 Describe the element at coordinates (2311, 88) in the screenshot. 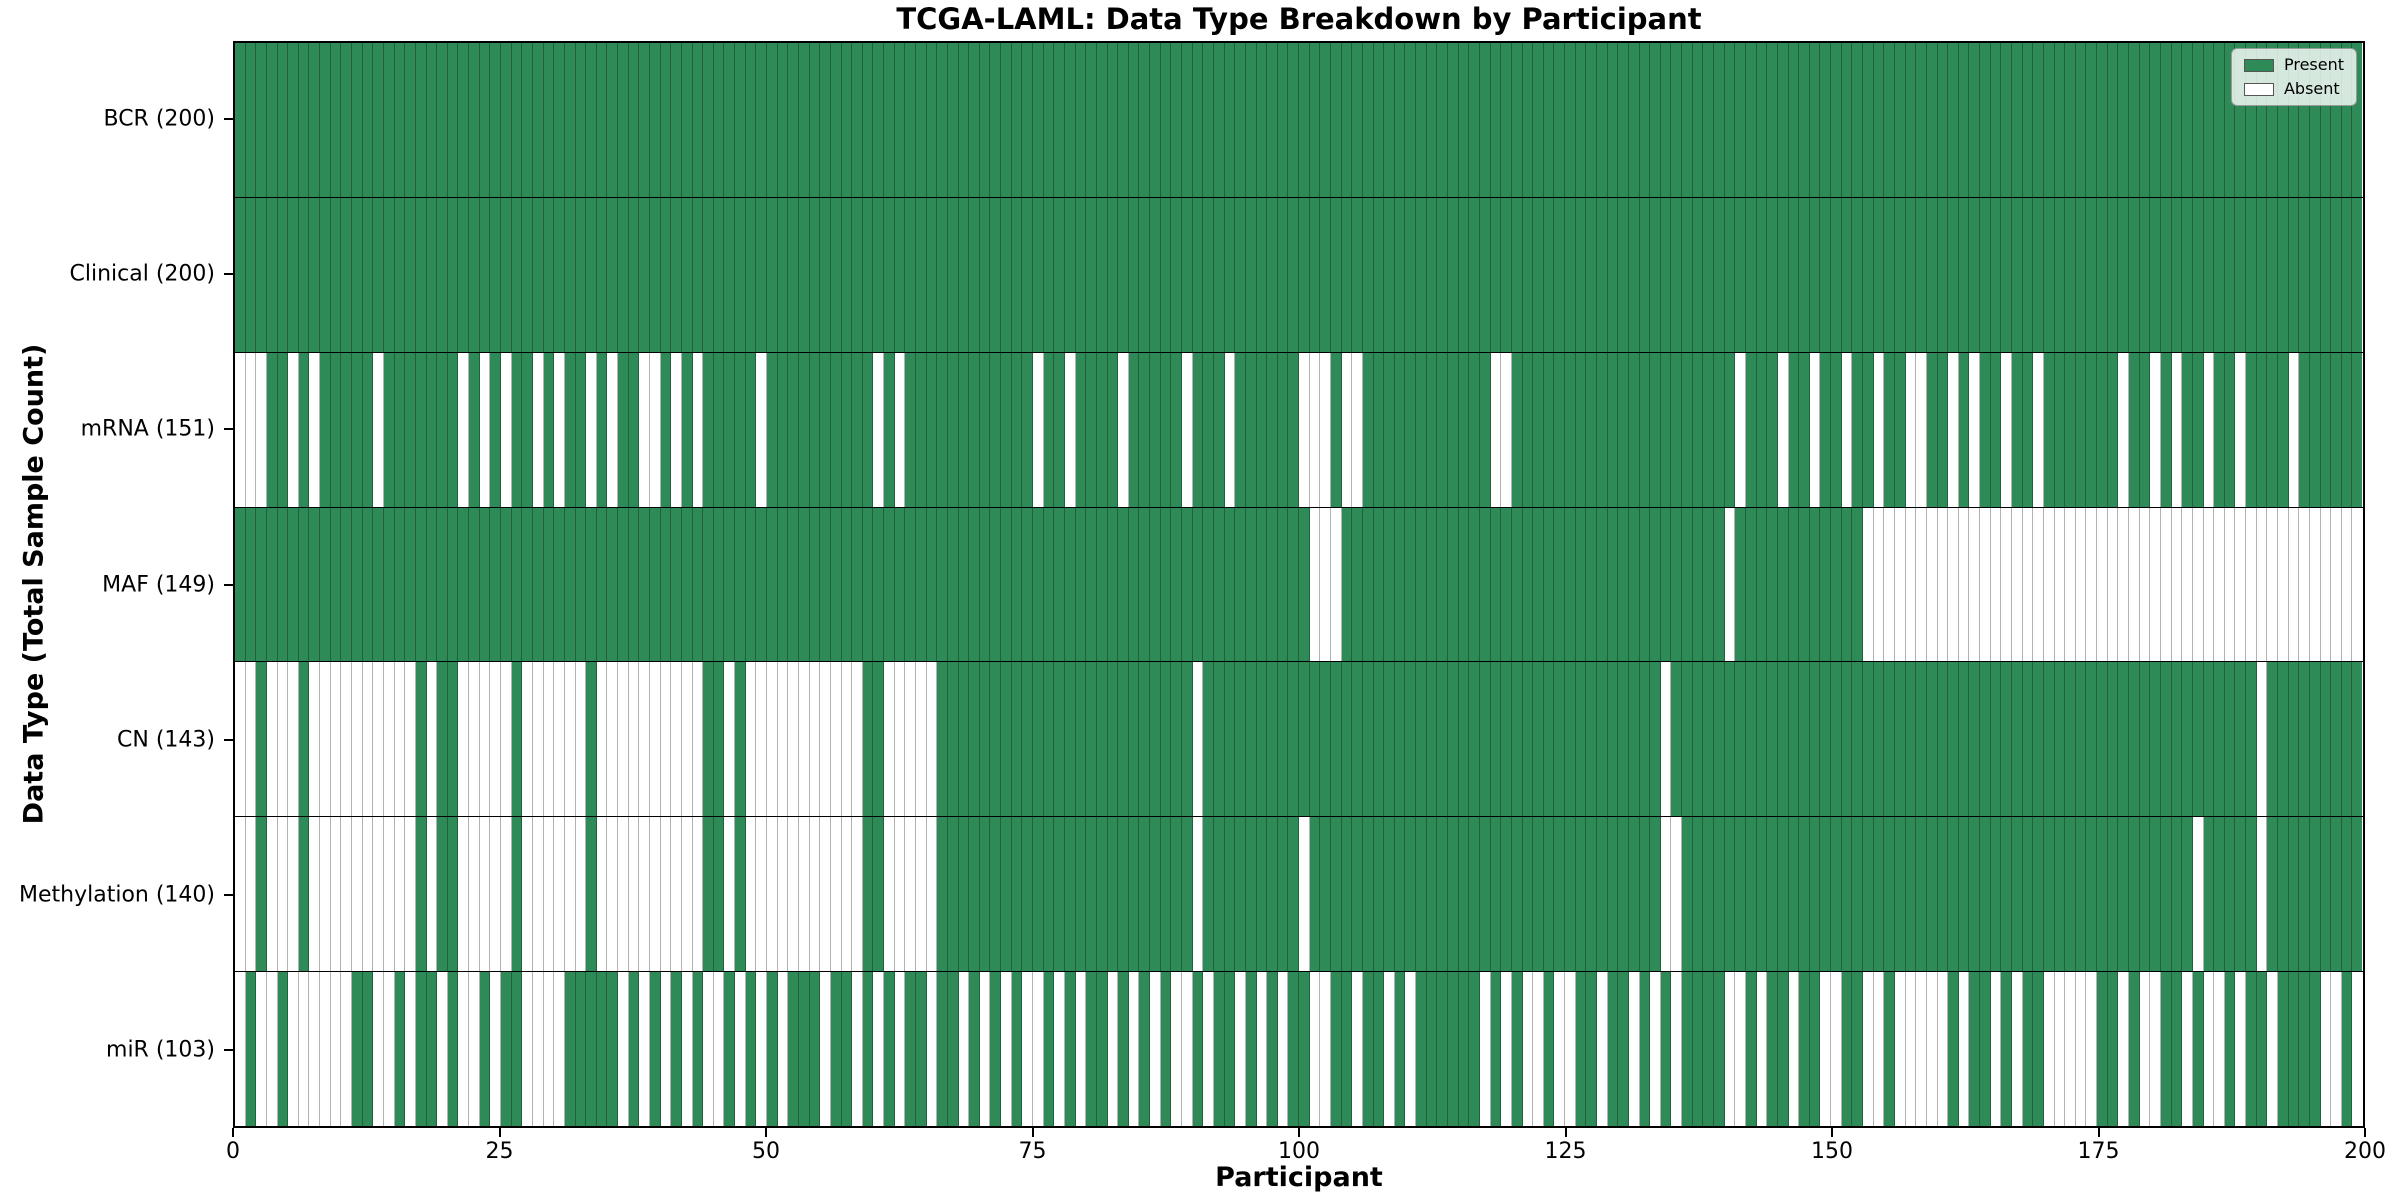

I see `legend-absent-label: Absent` at that location.